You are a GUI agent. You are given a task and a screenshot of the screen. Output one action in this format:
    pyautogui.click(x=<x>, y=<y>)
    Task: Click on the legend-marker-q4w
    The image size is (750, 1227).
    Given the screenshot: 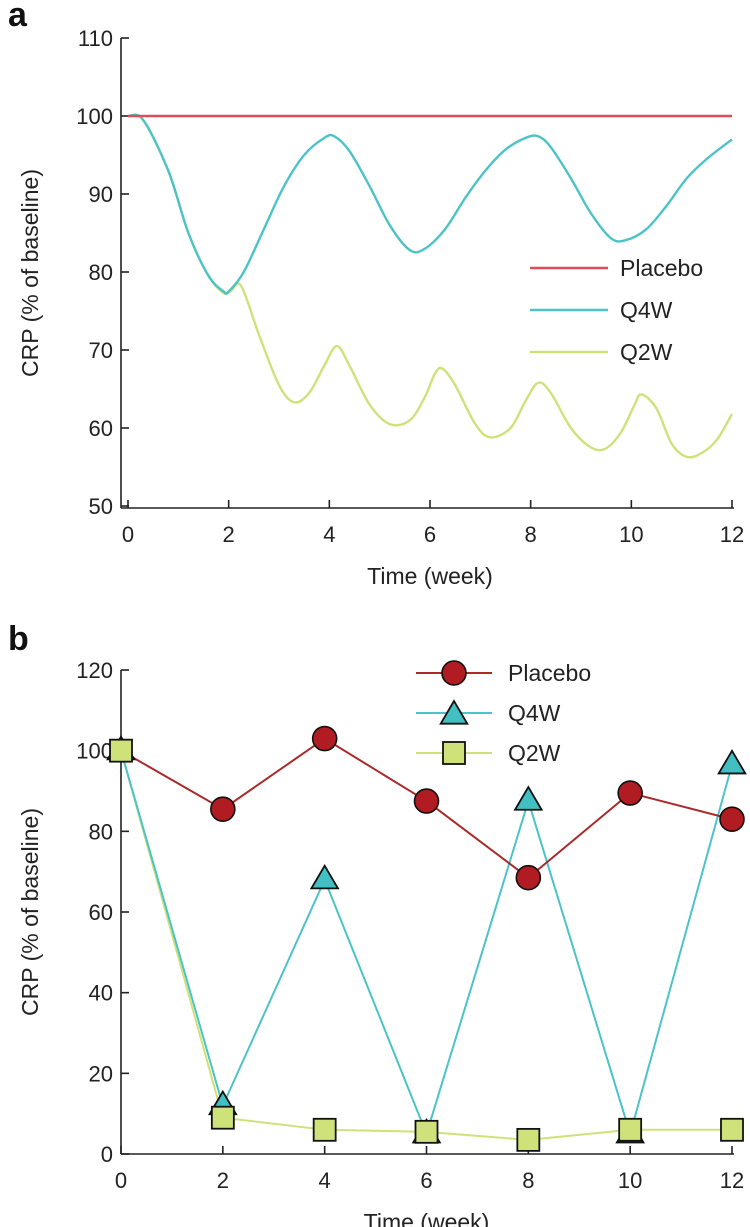 What is the action you would take?
    pyautogui.click(x=454, y=712)
    